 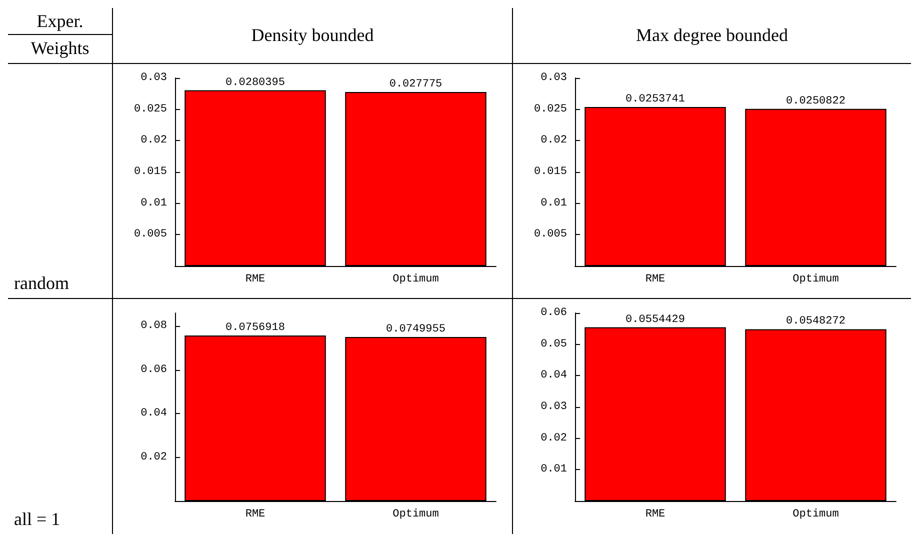 I want to click on text: all = 1, so click(x=37, y=519).